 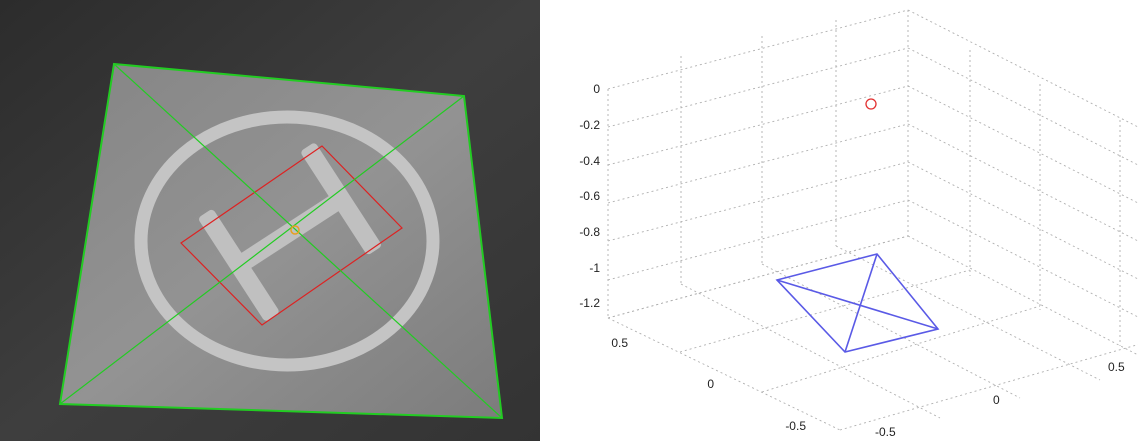 I want to click on right-axis-tick-label: 0, so click(x=996, y=400).